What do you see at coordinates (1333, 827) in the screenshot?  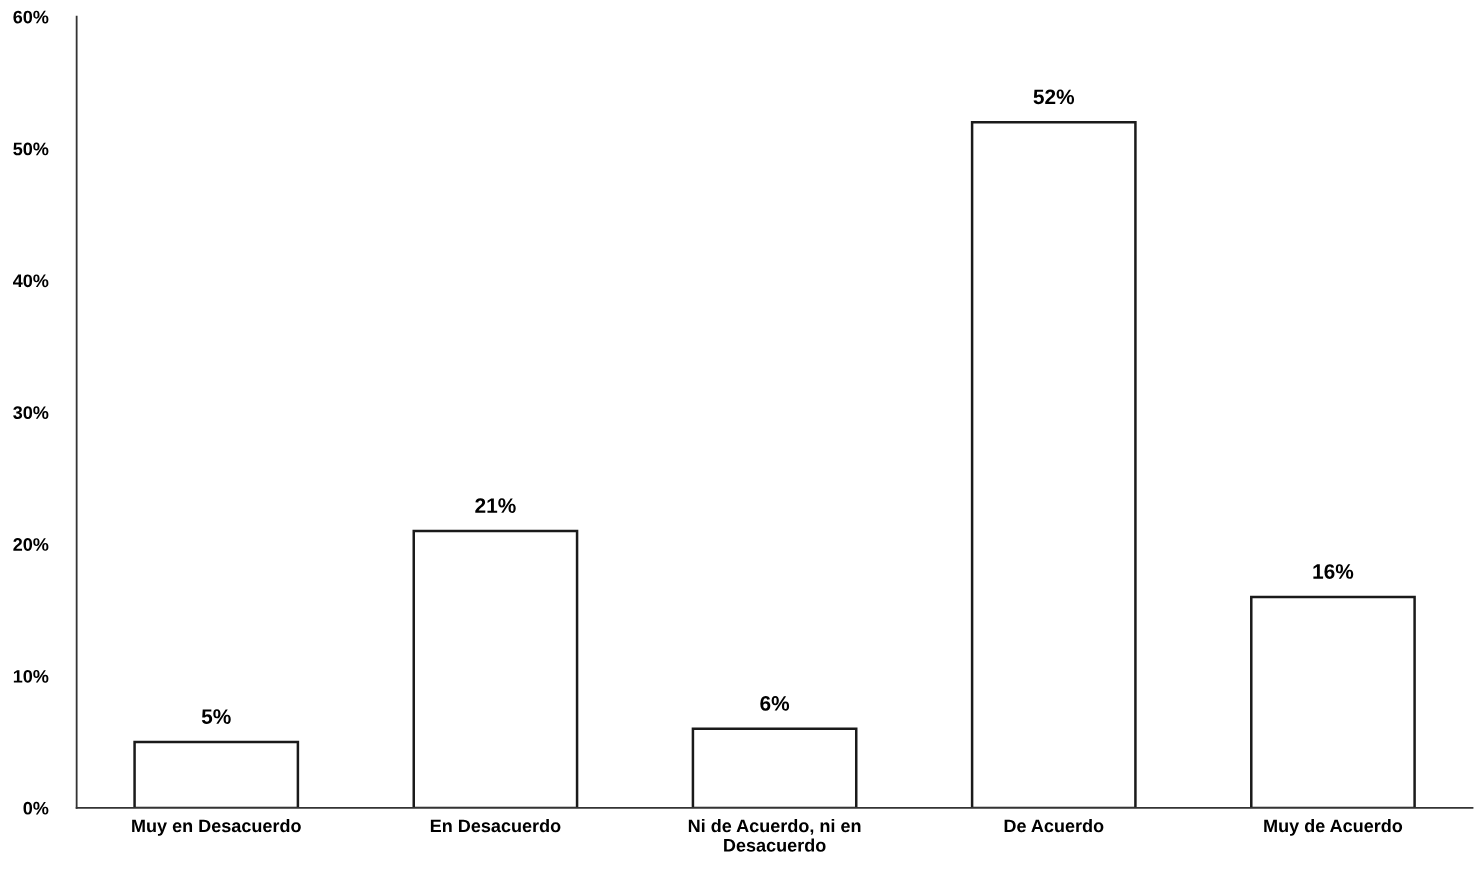 I see `x-tick-label: Muy de Acuerdo` at bounding box center [1333, 827].